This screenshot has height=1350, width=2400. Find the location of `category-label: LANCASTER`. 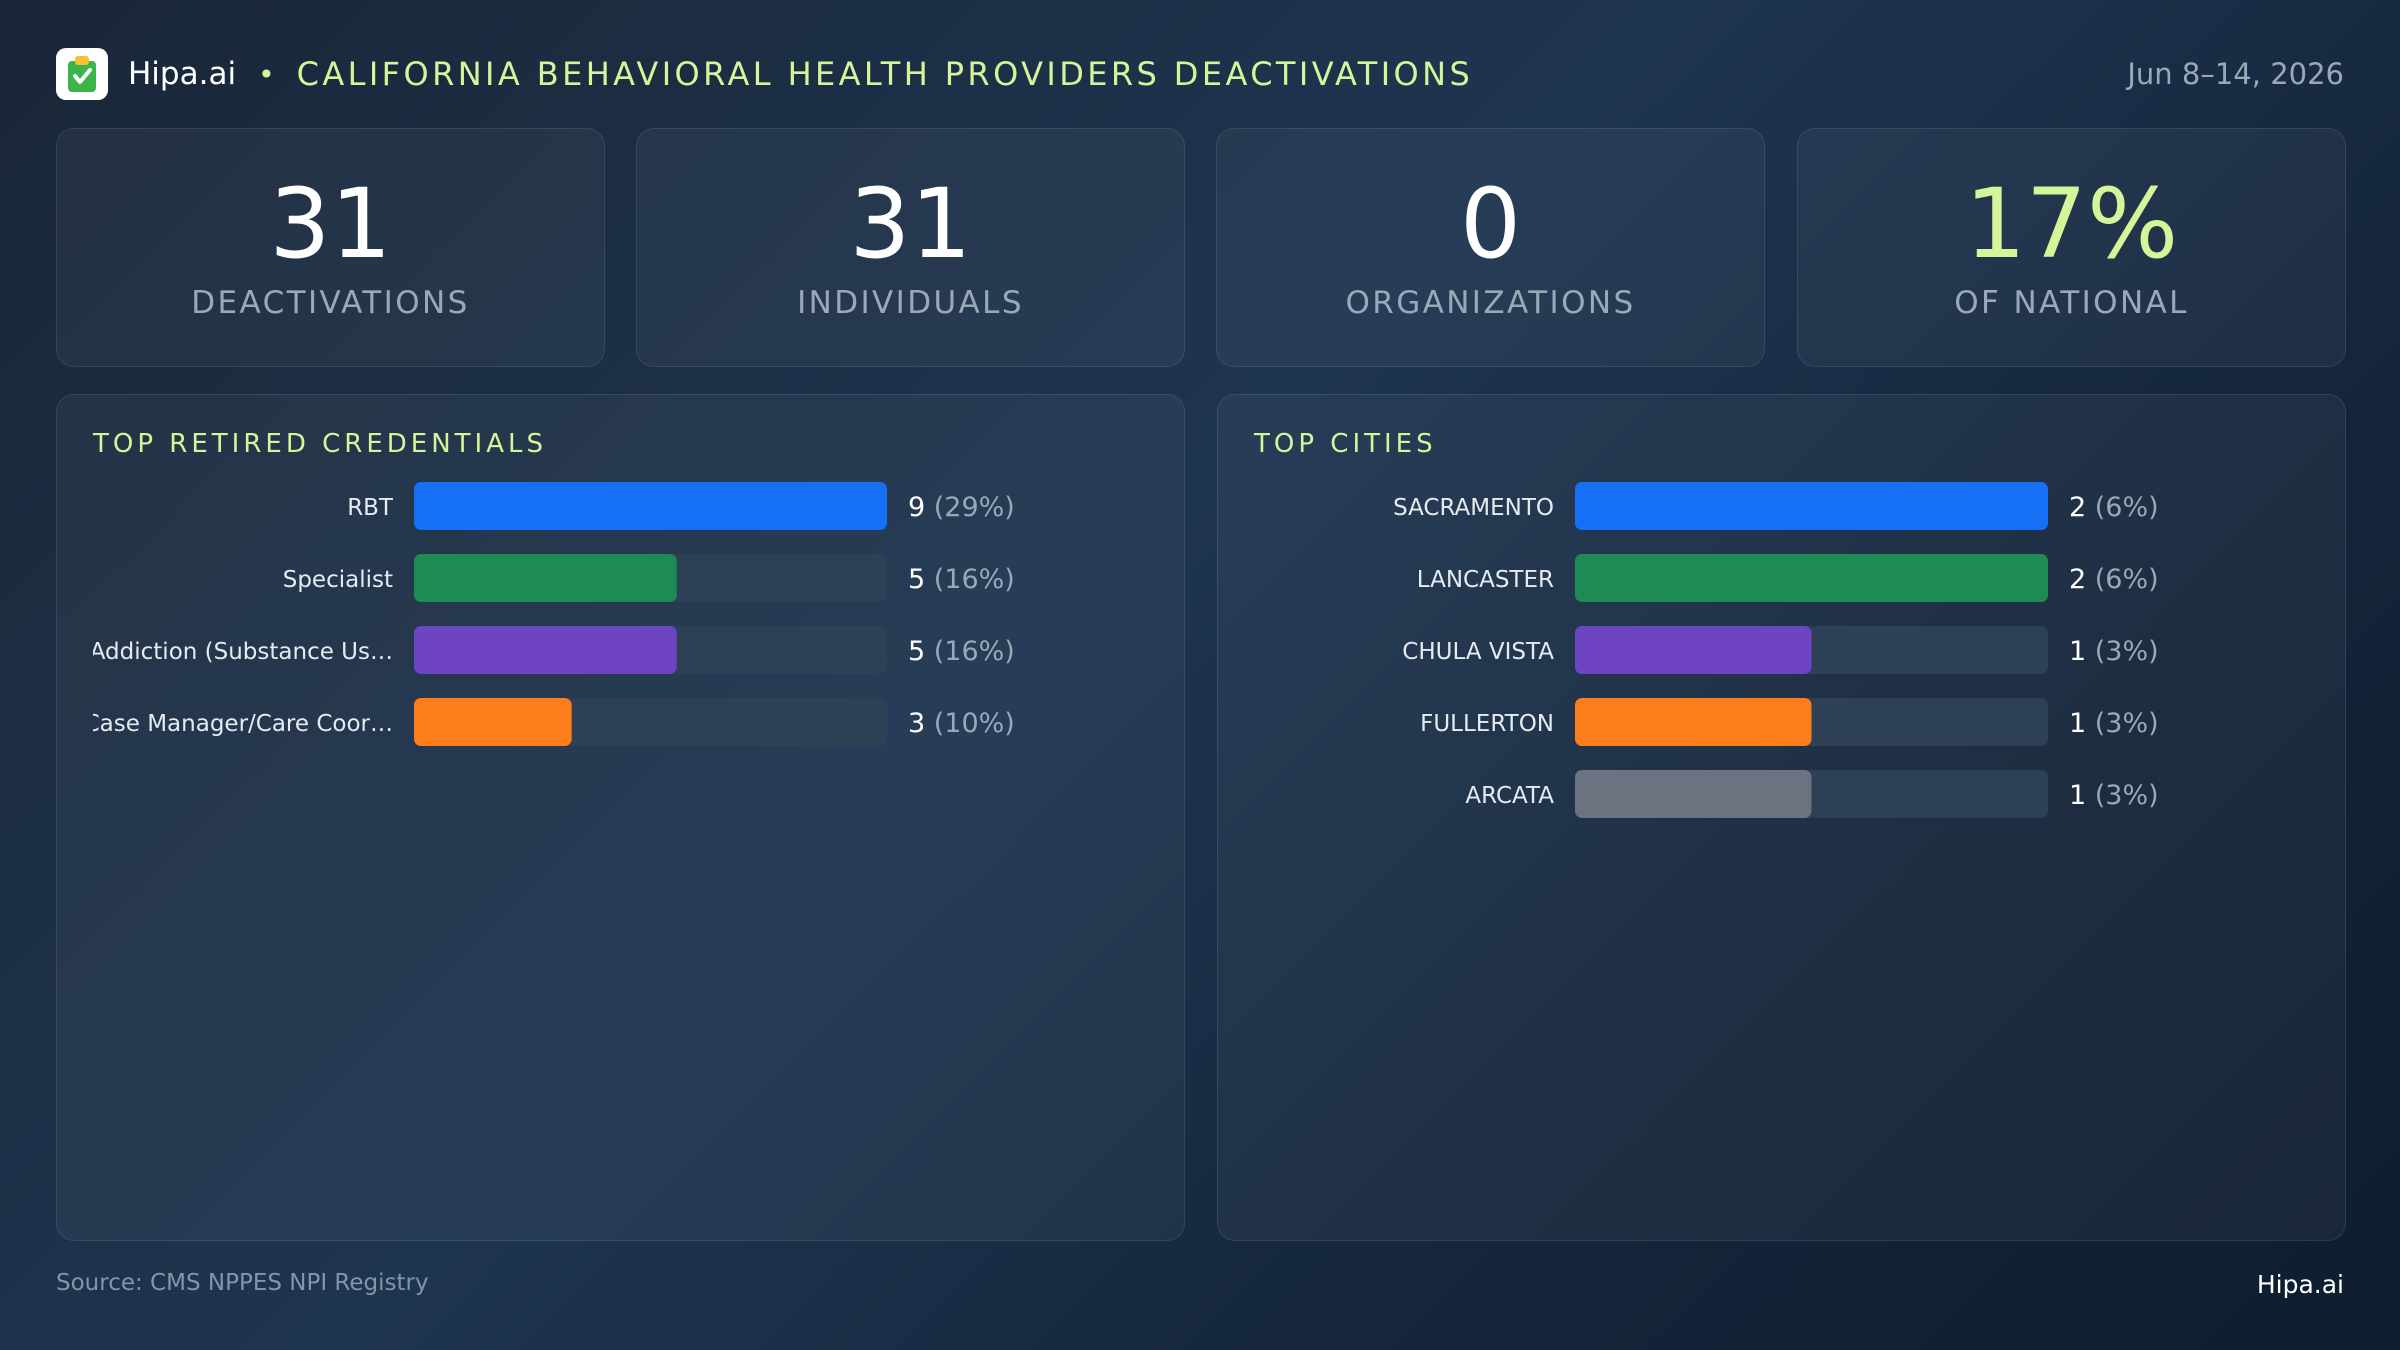

category-label: LANCASTER is located at coordinates (1485, 580).